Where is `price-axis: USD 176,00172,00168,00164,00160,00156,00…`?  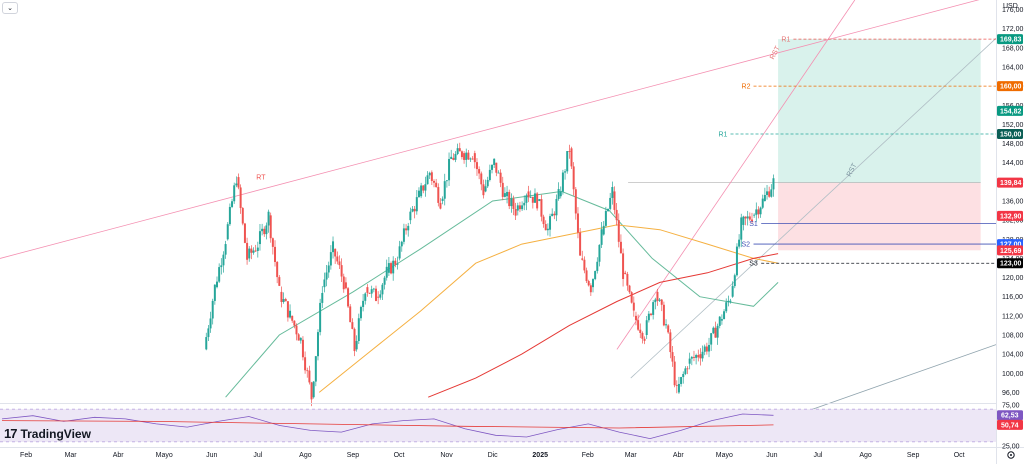 price-axis: USD 176,00172,00168,00164,00160,00156,00… is located at coordinates (1010, 232).